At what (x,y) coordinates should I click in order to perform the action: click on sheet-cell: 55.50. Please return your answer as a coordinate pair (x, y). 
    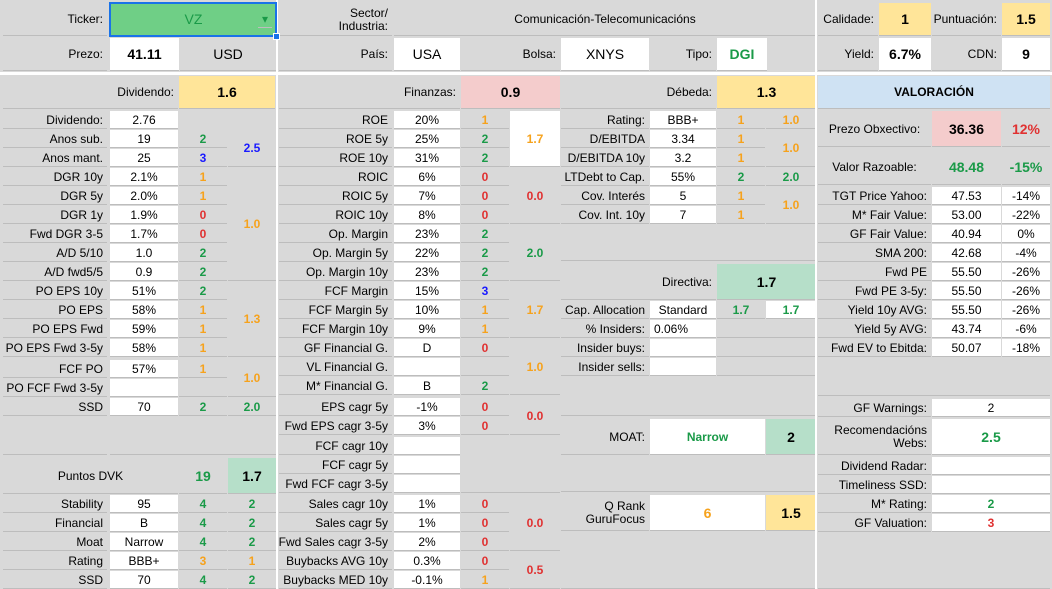
    Looking at the image, I should click on (966, 310).